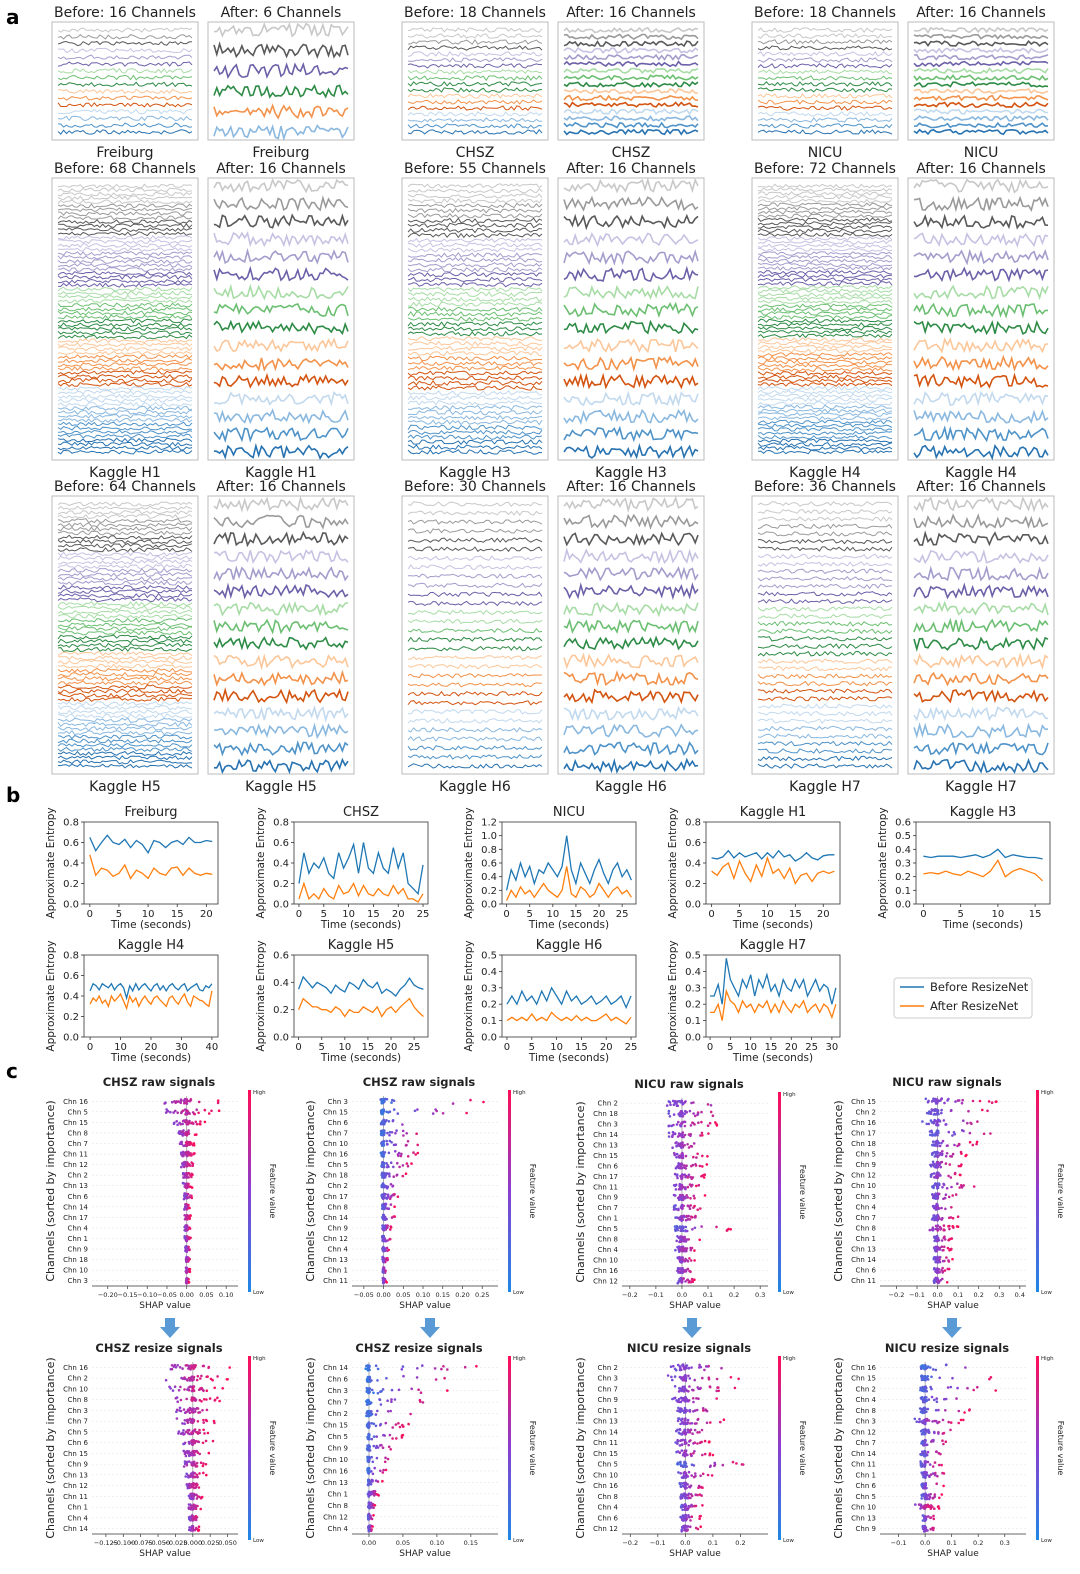 The width and height of the screenshot is (1080, 1574). What do you see at coordinates (866, 1112) in the screenshot?
I see `channel-label: Chn 2` at bounding box center [866, 1112].